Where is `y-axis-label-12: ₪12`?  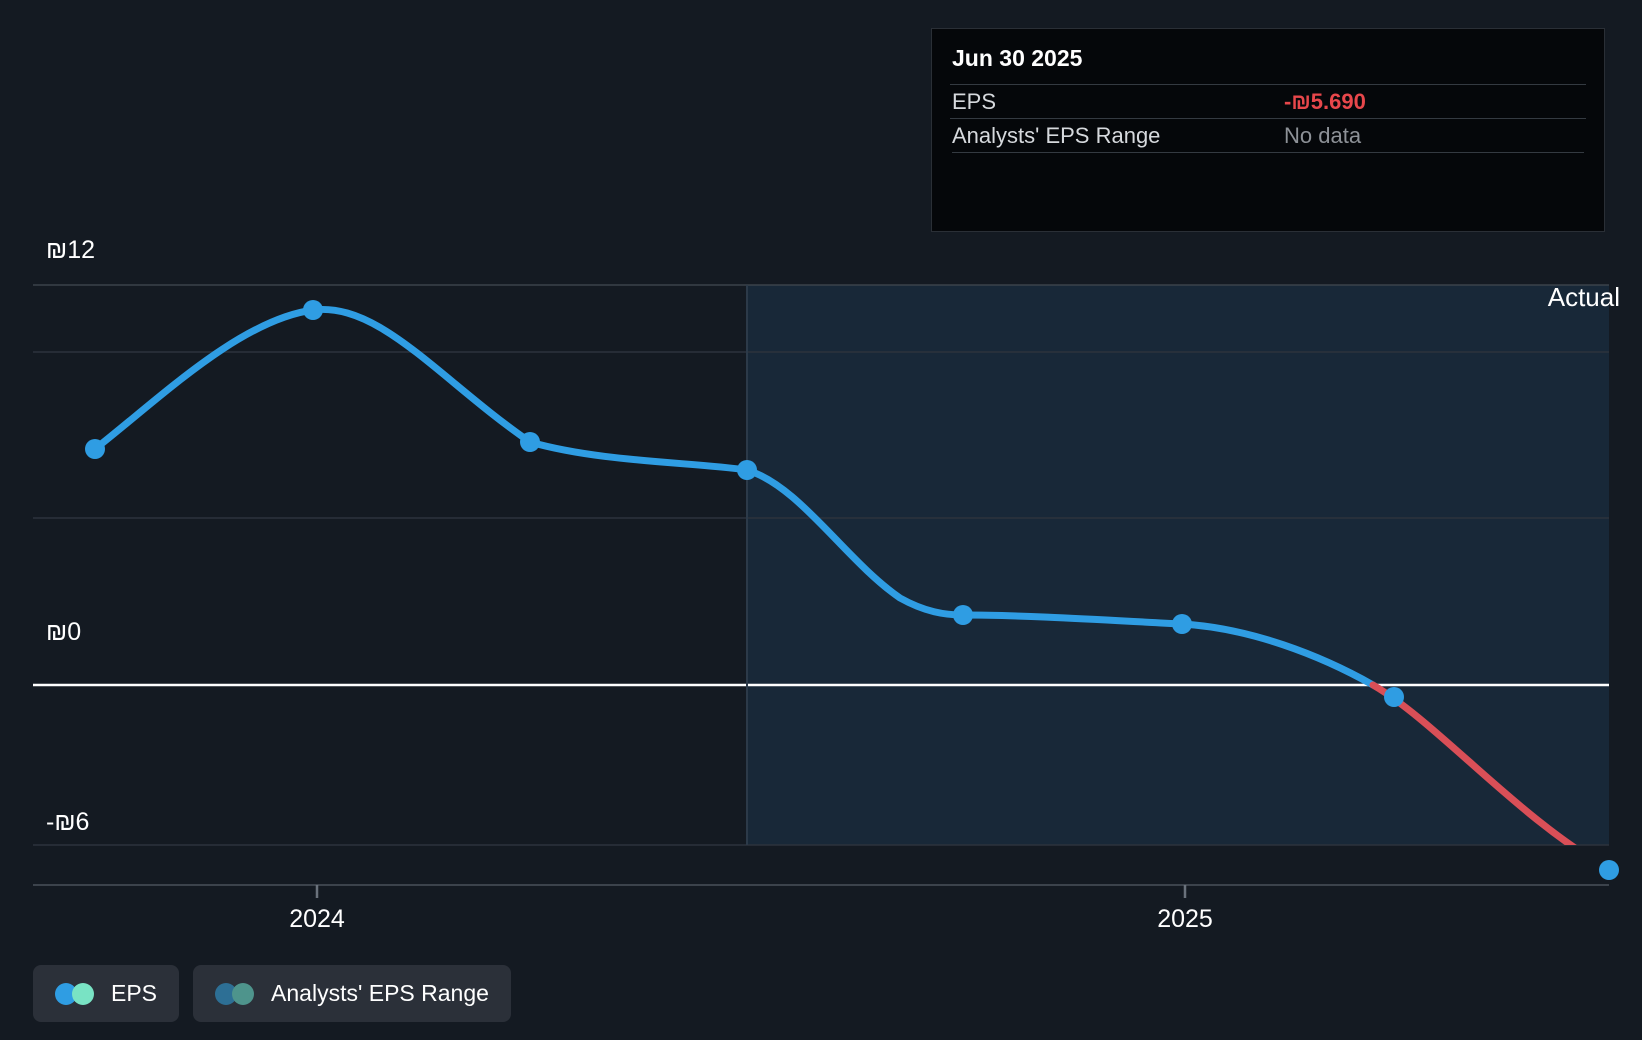 y-axis-label-12: ₪12 is located at coordinates (71, 250).